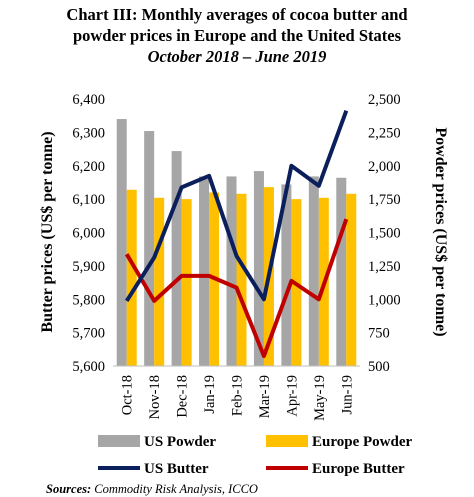  What do you see at coordinates (88, 133) in the screenshot?
I see `left-tick-label: 6,300` at bounding box center [88, 133].